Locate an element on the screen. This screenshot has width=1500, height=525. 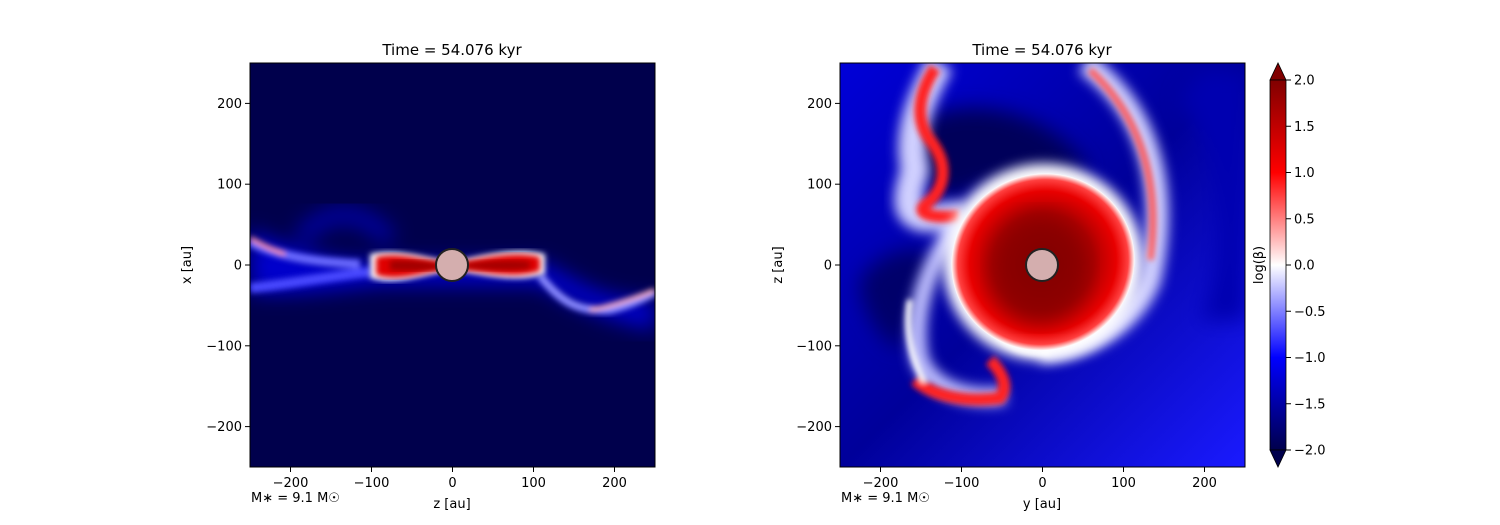
colorbar-ticks: 2.0 1.5 1.0 0.5 0.0 −0.5 −1.0 −1.5 −2.0 is located at coordinates (1306, 266).